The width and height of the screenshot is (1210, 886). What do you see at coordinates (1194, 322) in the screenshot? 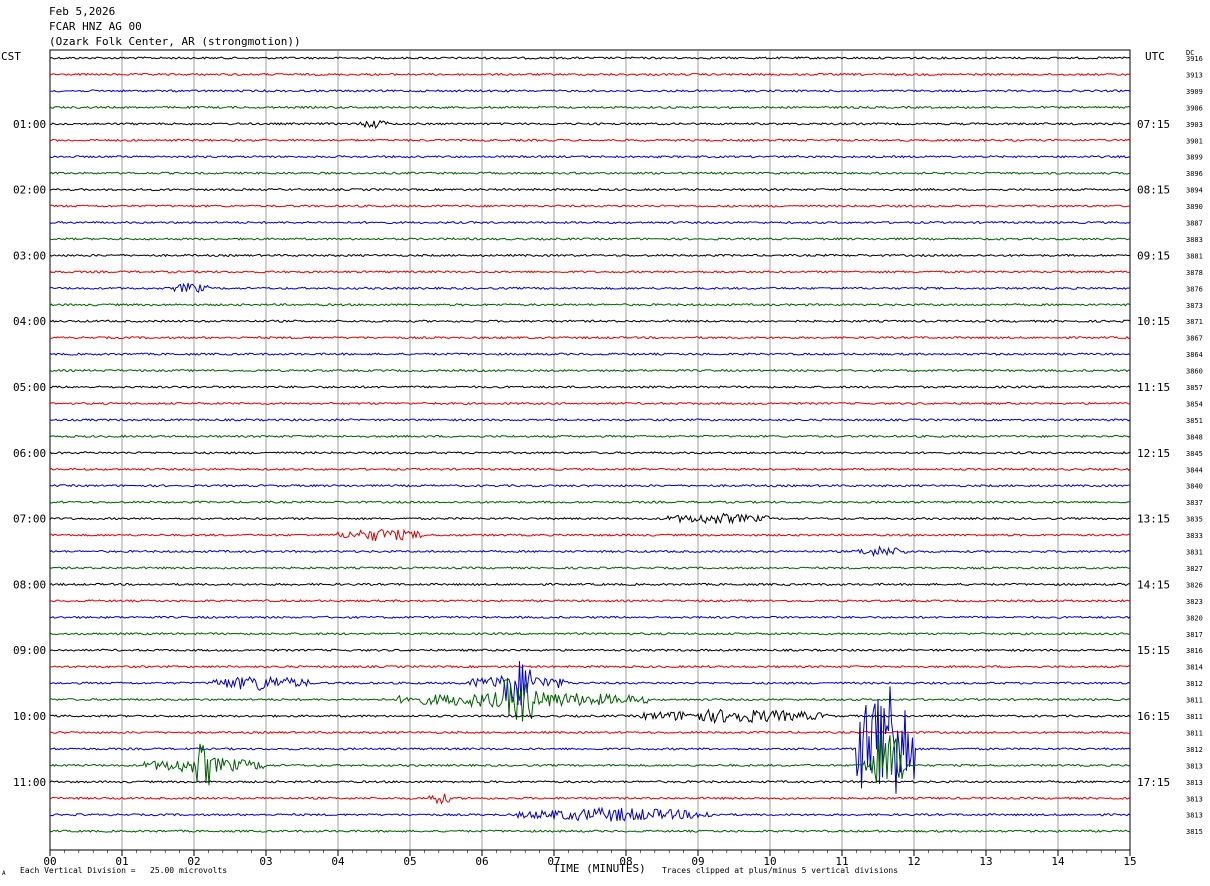
I see `dc-offset-label: 3871` at bounding box center [1194, 322].